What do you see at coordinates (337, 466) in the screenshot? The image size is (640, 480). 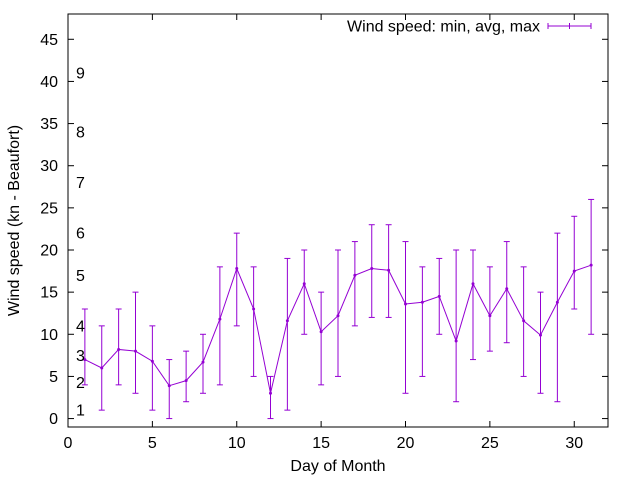 I see `x-axis-title: Day of Month` at bounding box center [337, 466].